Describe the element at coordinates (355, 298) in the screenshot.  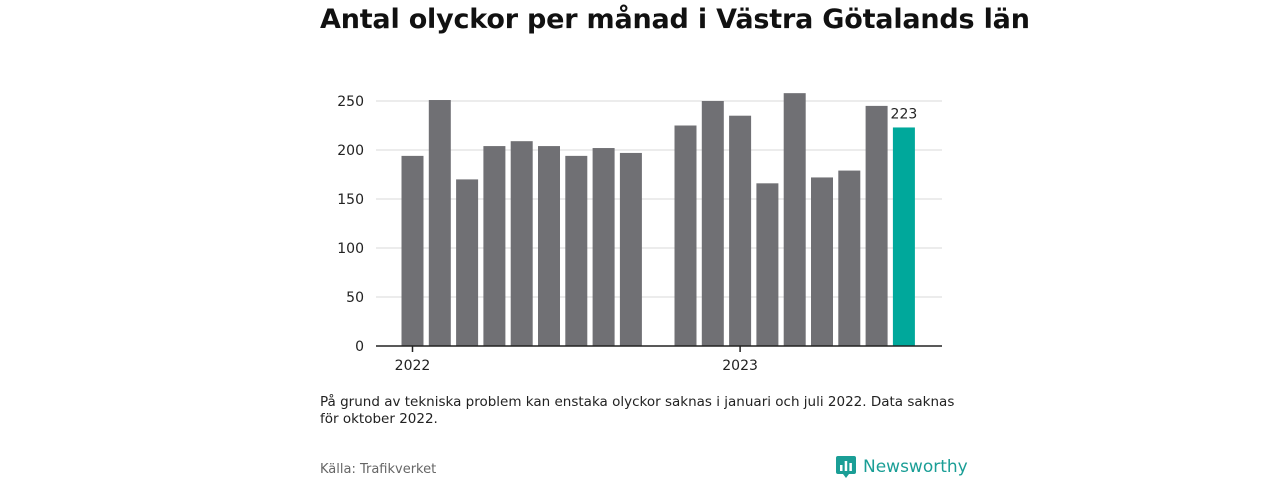
I see `y-tick-label: 50` at that location.